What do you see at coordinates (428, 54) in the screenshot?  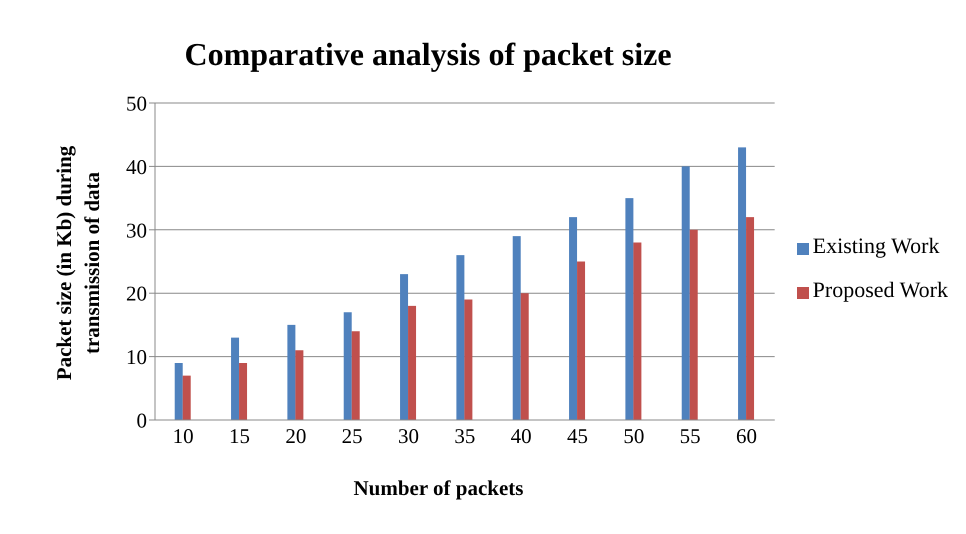 I see `chart-title: Comparative analysis of packet size` at bounding box center [428, 54].